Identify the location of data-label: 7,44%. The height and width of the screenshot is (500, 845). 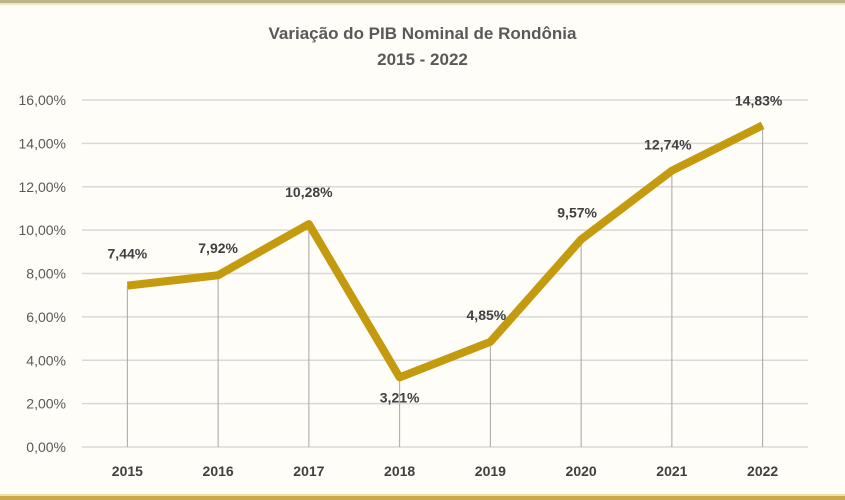
(128, 254).